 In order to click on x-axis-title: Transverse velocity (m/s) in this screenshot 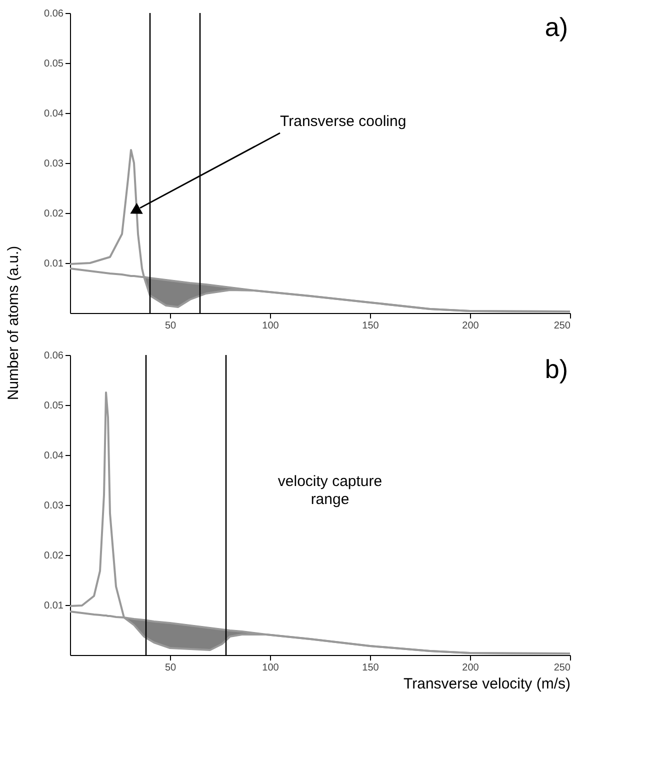, I will do `click(487, 684)`.